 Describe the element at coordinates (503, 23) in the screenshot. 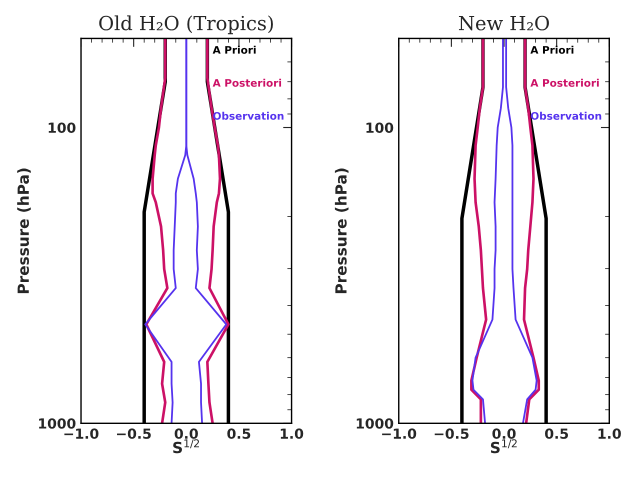

I see `chart-title: New H₂O` at that location.